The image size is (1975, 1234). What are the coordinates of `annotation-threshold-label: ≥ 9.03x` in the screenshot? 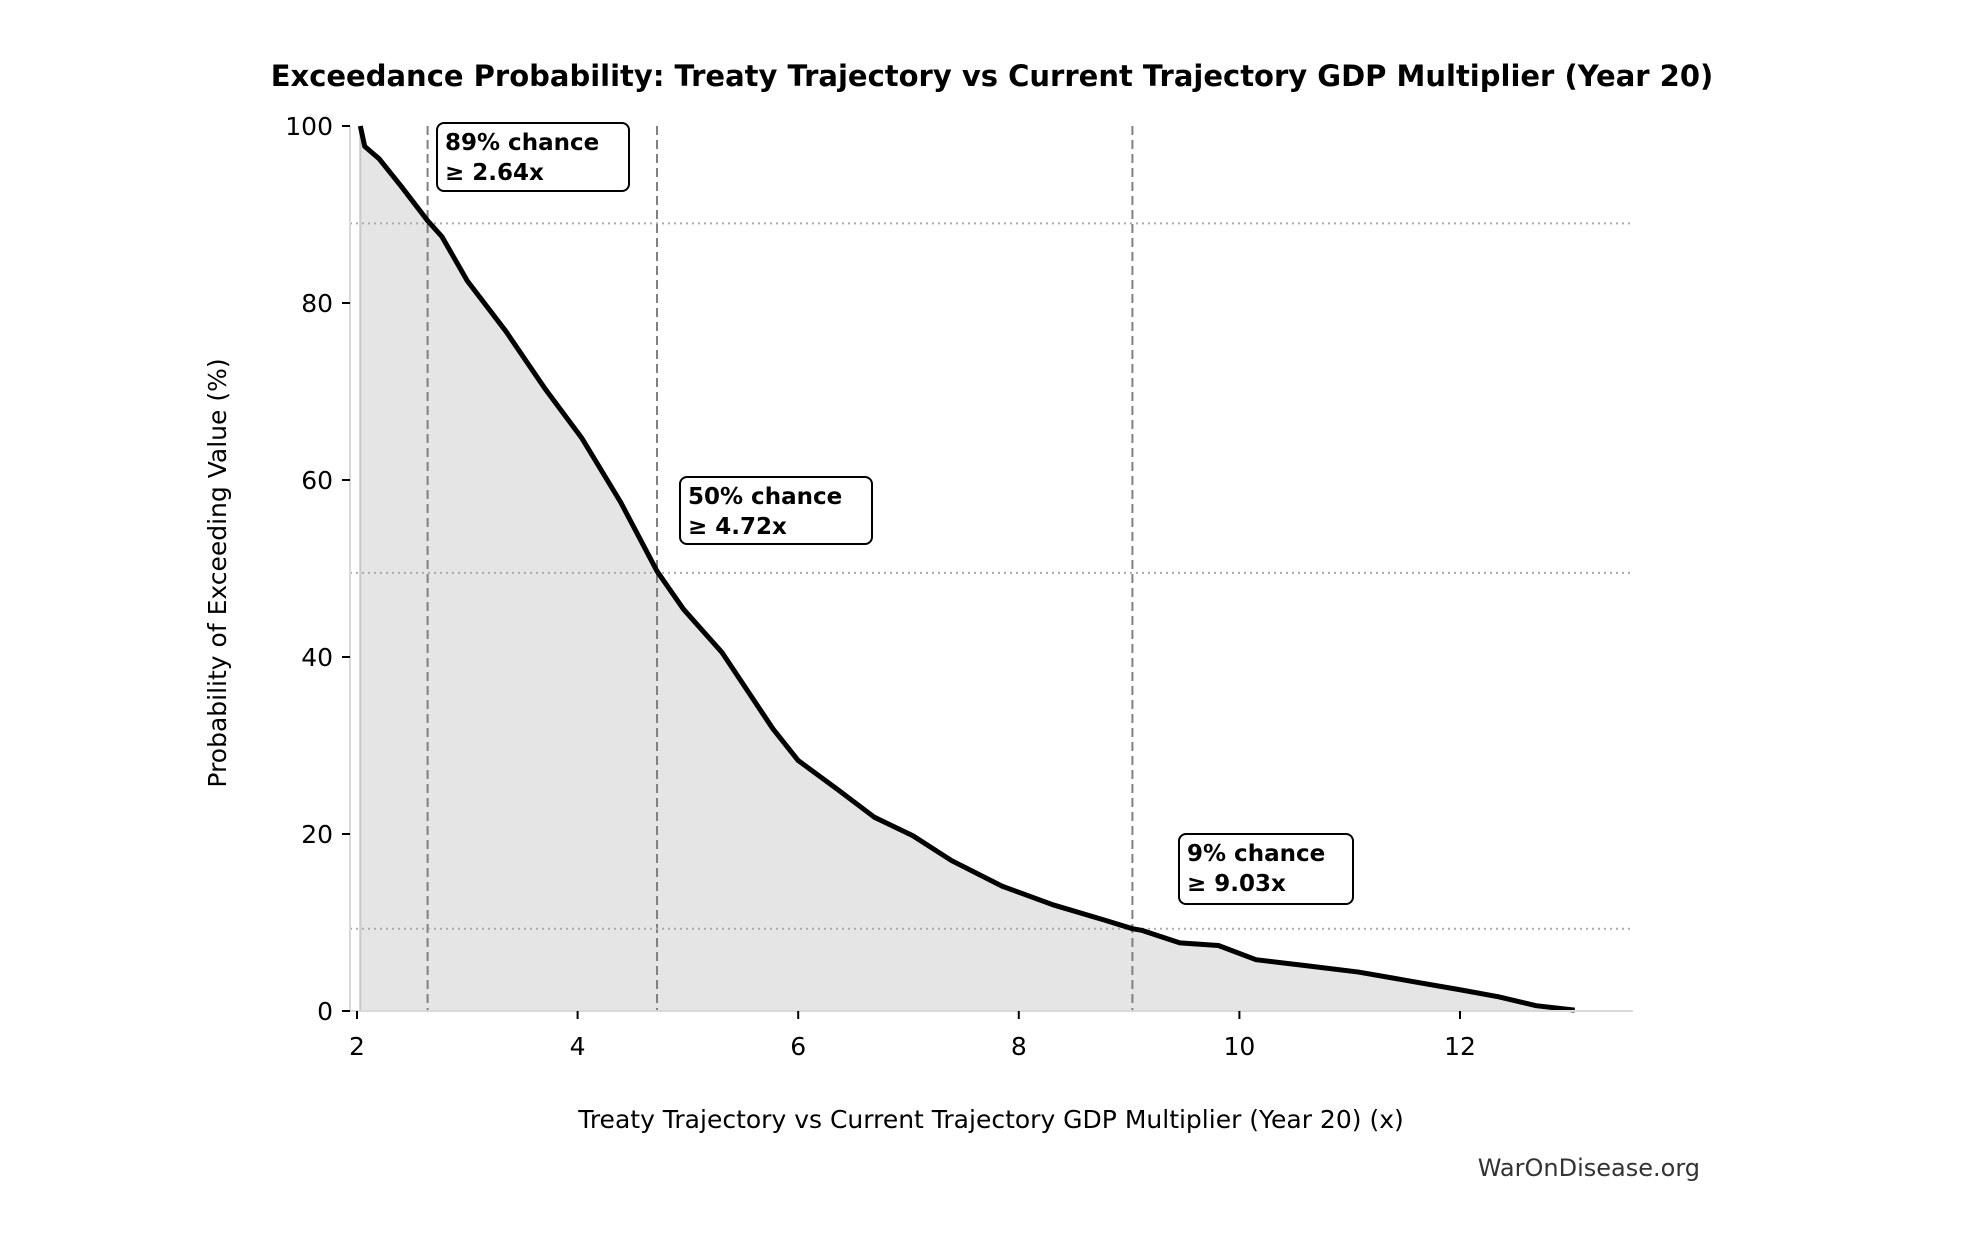 It's located at (1236, 884).